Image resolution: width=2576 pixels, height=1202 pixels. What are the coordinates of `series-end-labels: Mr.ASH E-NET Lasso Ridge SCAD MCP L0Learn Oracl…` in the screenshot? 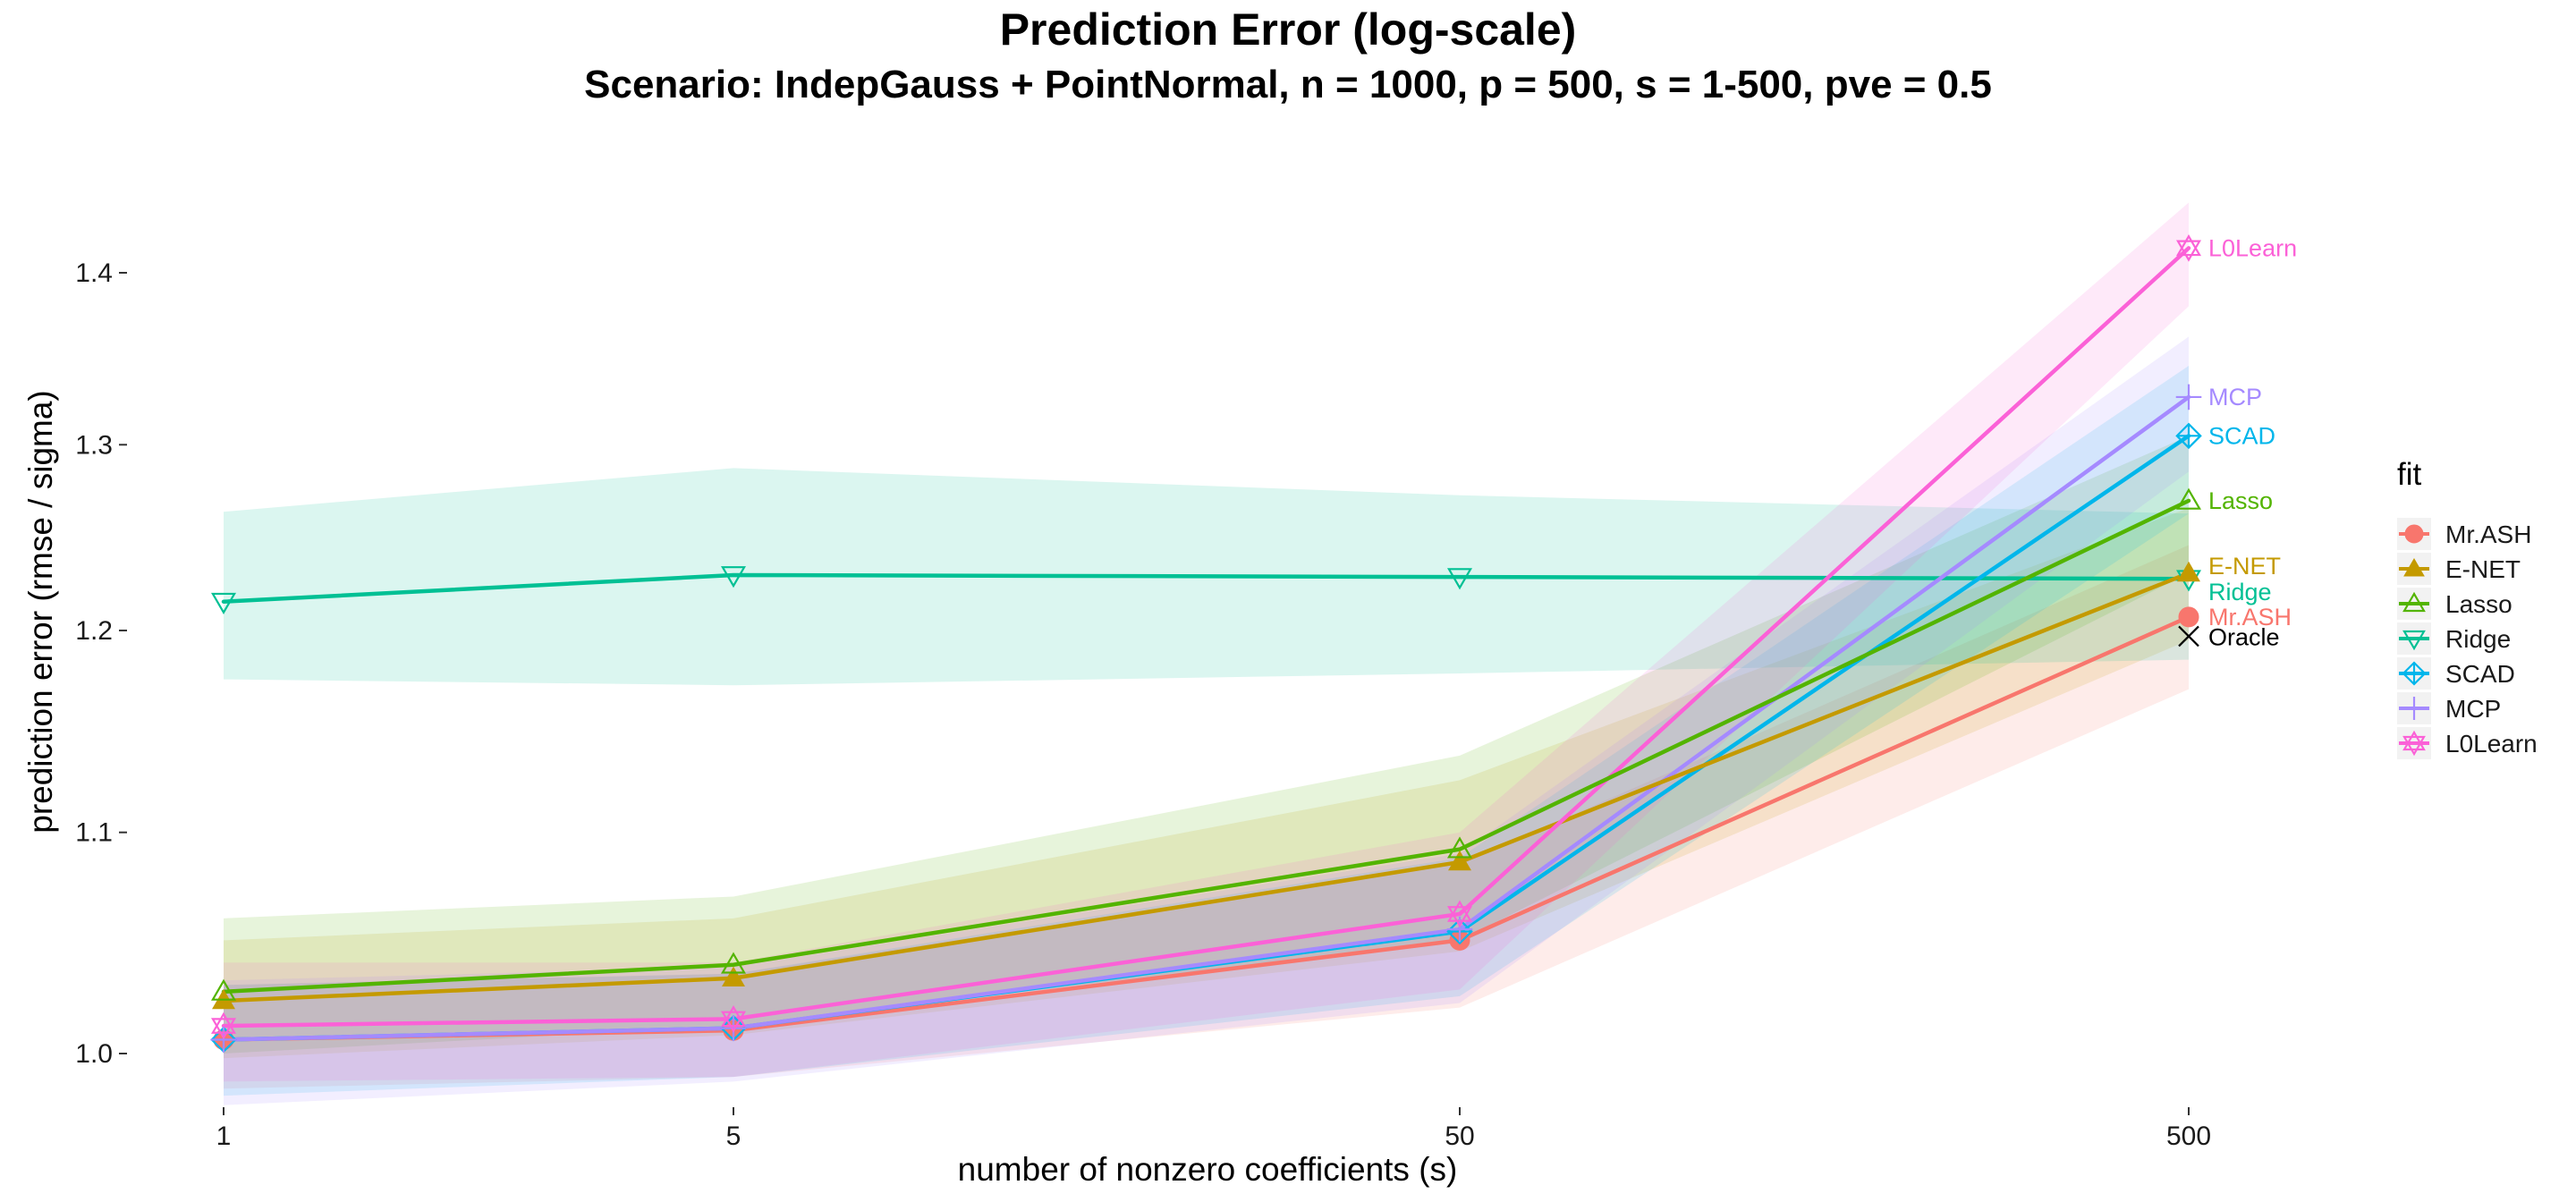 It's located at (2252, 442).